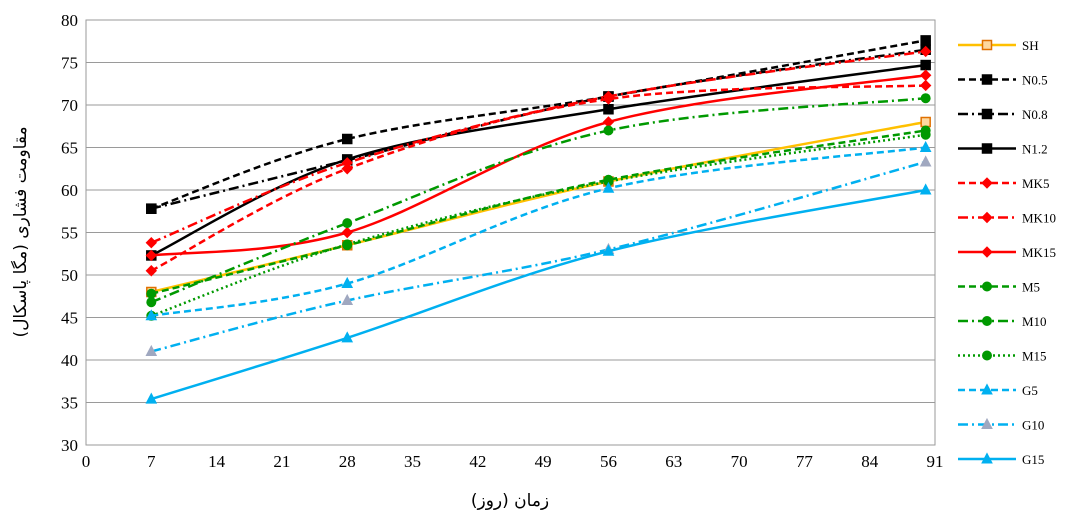  Describe the element at coordinates (987, 183) in the screenshot. I see `legend-marker-mk5` at that location.